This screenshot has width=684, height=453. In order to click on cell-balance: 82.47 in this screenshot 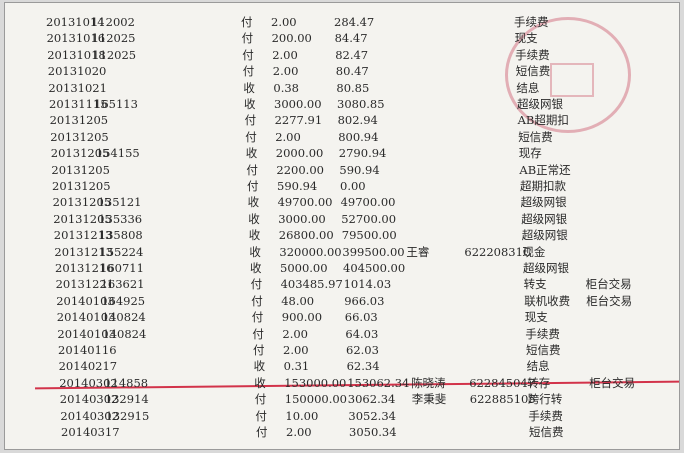, I will do `click(352, 54)`.